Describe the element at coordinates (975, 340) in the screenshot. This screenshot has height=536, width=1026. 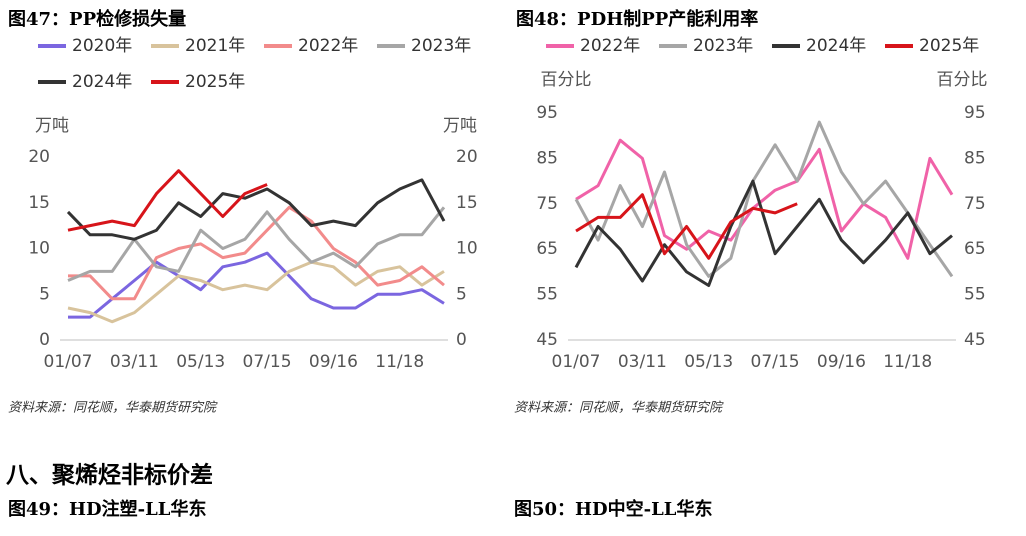
I see `y2-tick-label: 45` at that location.